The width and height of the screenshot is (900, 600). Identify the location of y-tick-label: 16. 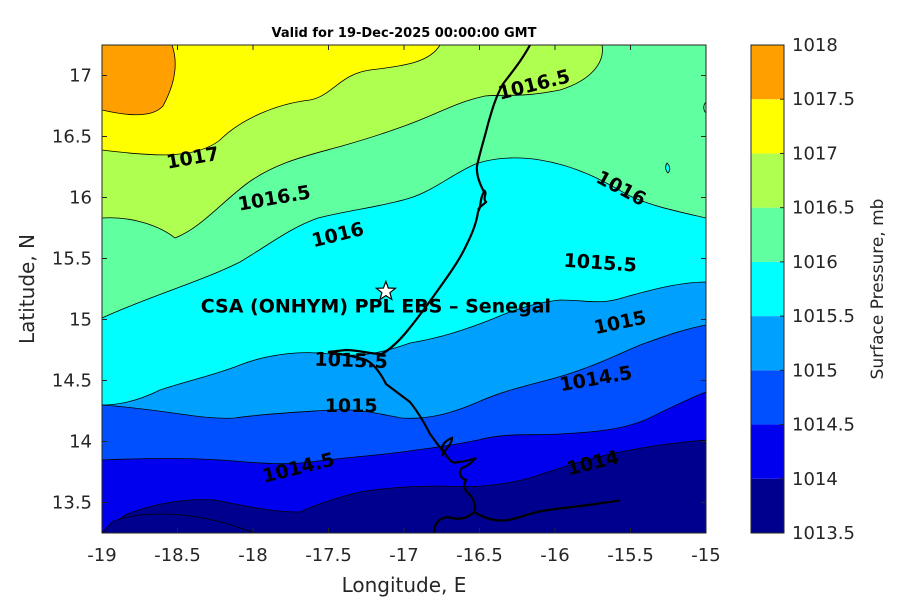
(80, 198).